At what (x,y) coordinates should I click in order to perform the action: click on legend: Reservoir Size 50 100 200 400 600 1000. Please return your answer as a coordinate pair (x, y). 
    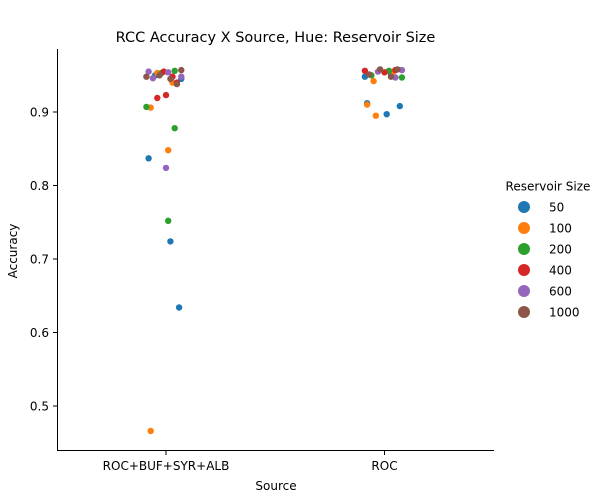
    Looking at the image, I should click on (548, 250).